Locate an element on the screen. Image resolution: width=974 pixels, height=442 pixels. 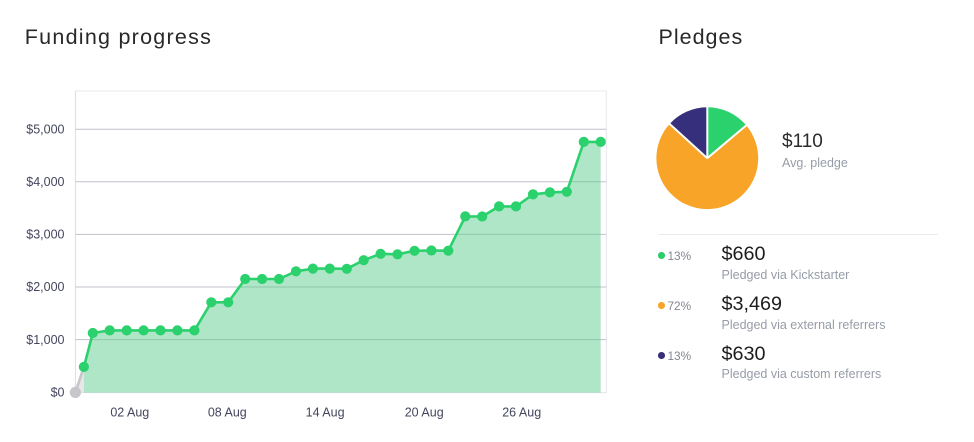
svg-text: 02 Aug is located at coordinates (129, 413).